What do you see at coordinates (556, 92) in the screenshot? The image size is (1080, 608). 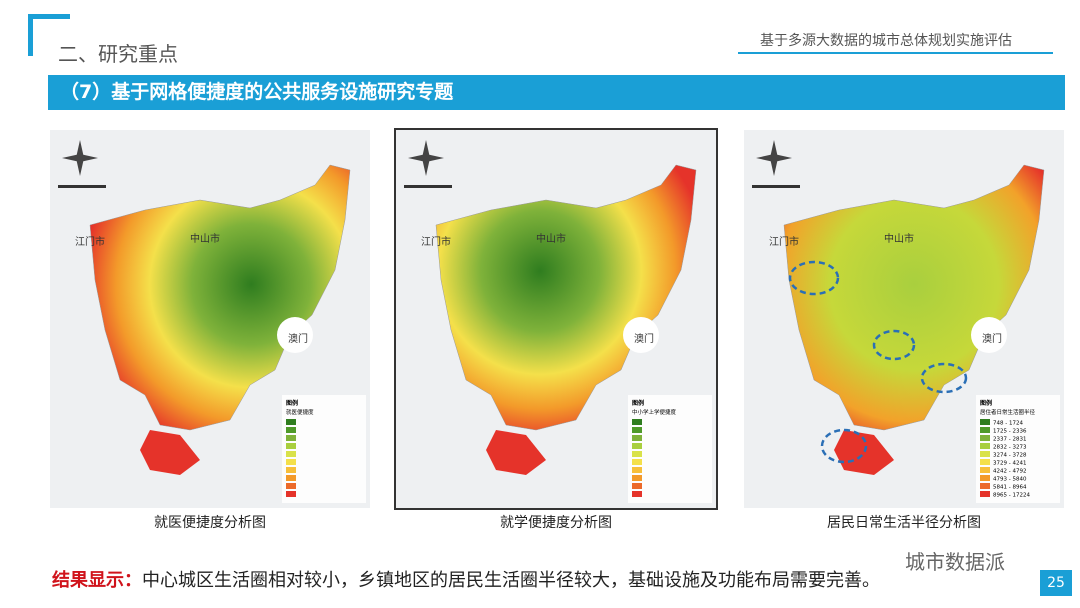 I see `banner: （7）基于网格便捷度的公共服务设施研究专题` at bounding box center [556, 92].